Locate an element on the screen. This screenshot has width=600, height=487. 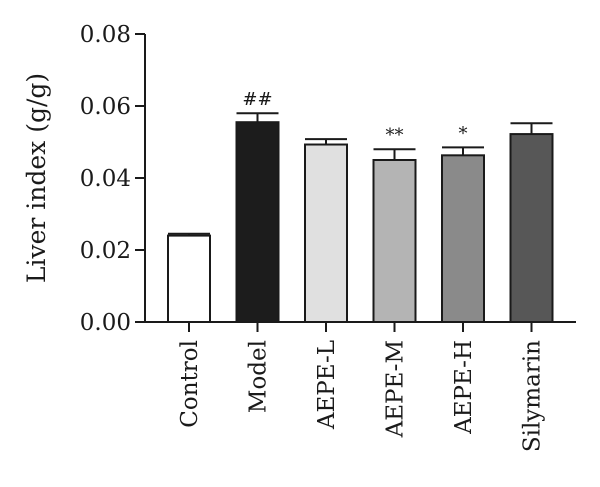
bar-aepe-h is located at coordinates (463, 238).